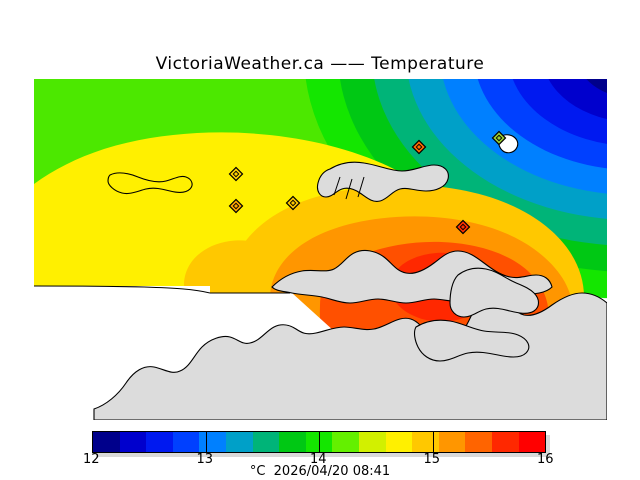 The height and width of the screenshot is (480, 640). What do you see at coordinates (320, 64) in the screenshot?
I see `page-title: VictoriaWeather.ca —— Temperature` at bounding box center [320, 64].